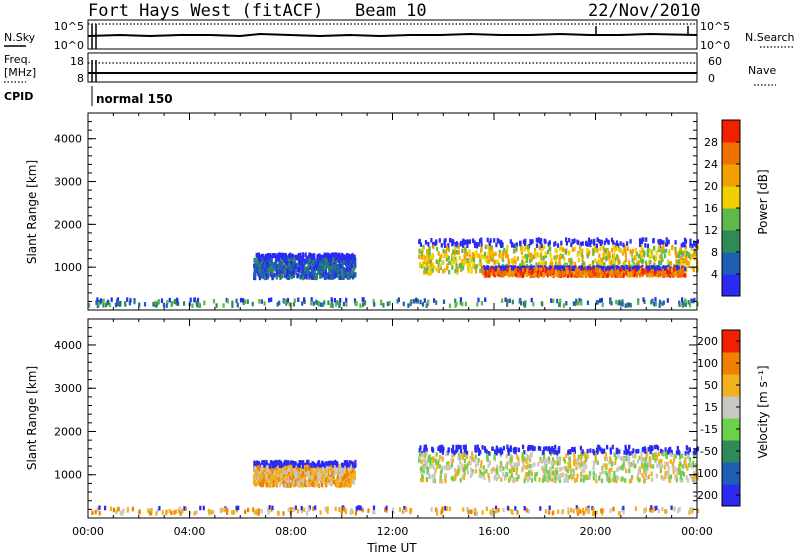 This screenshot has height=554, width=800. I want to click on station-title: Fort Hays West (fitACF), so click(205, 11).